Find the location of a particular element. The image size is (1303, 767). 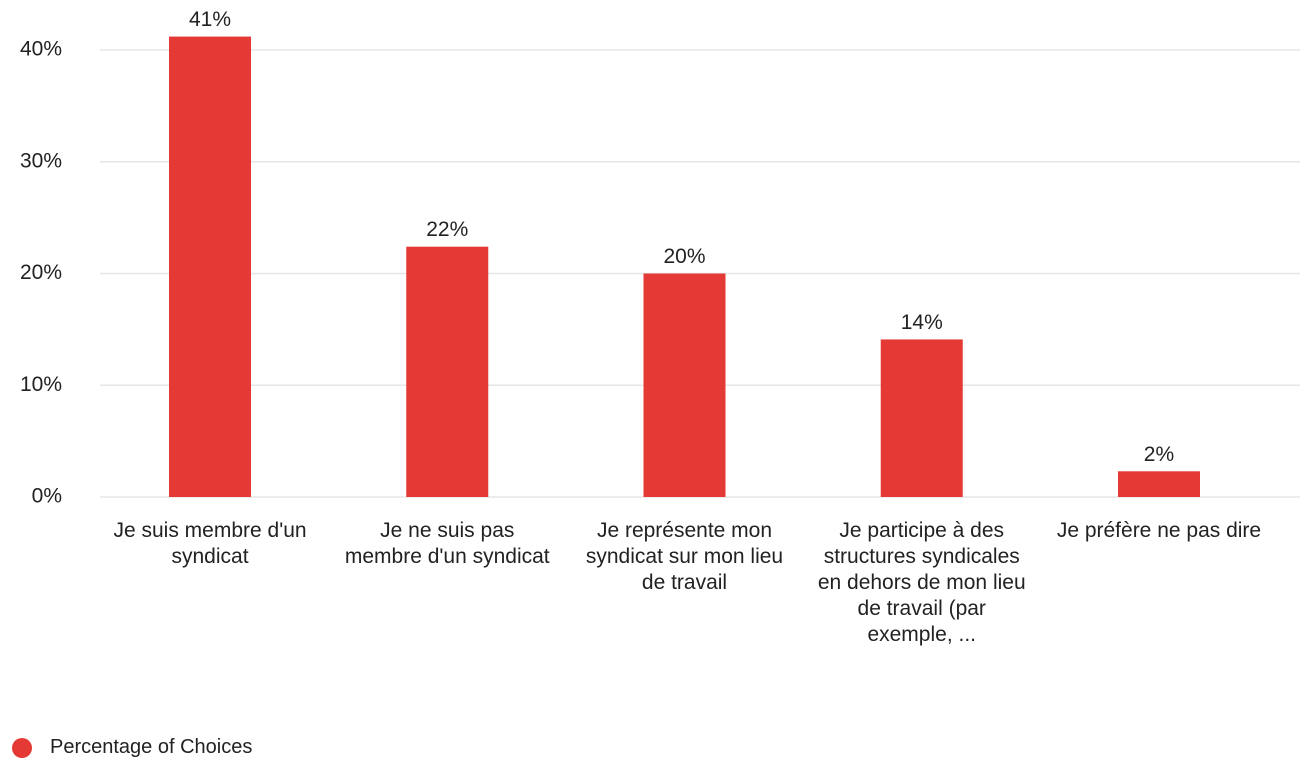

legend-label: Percentage of Choices is located at coordinates (151, 747).